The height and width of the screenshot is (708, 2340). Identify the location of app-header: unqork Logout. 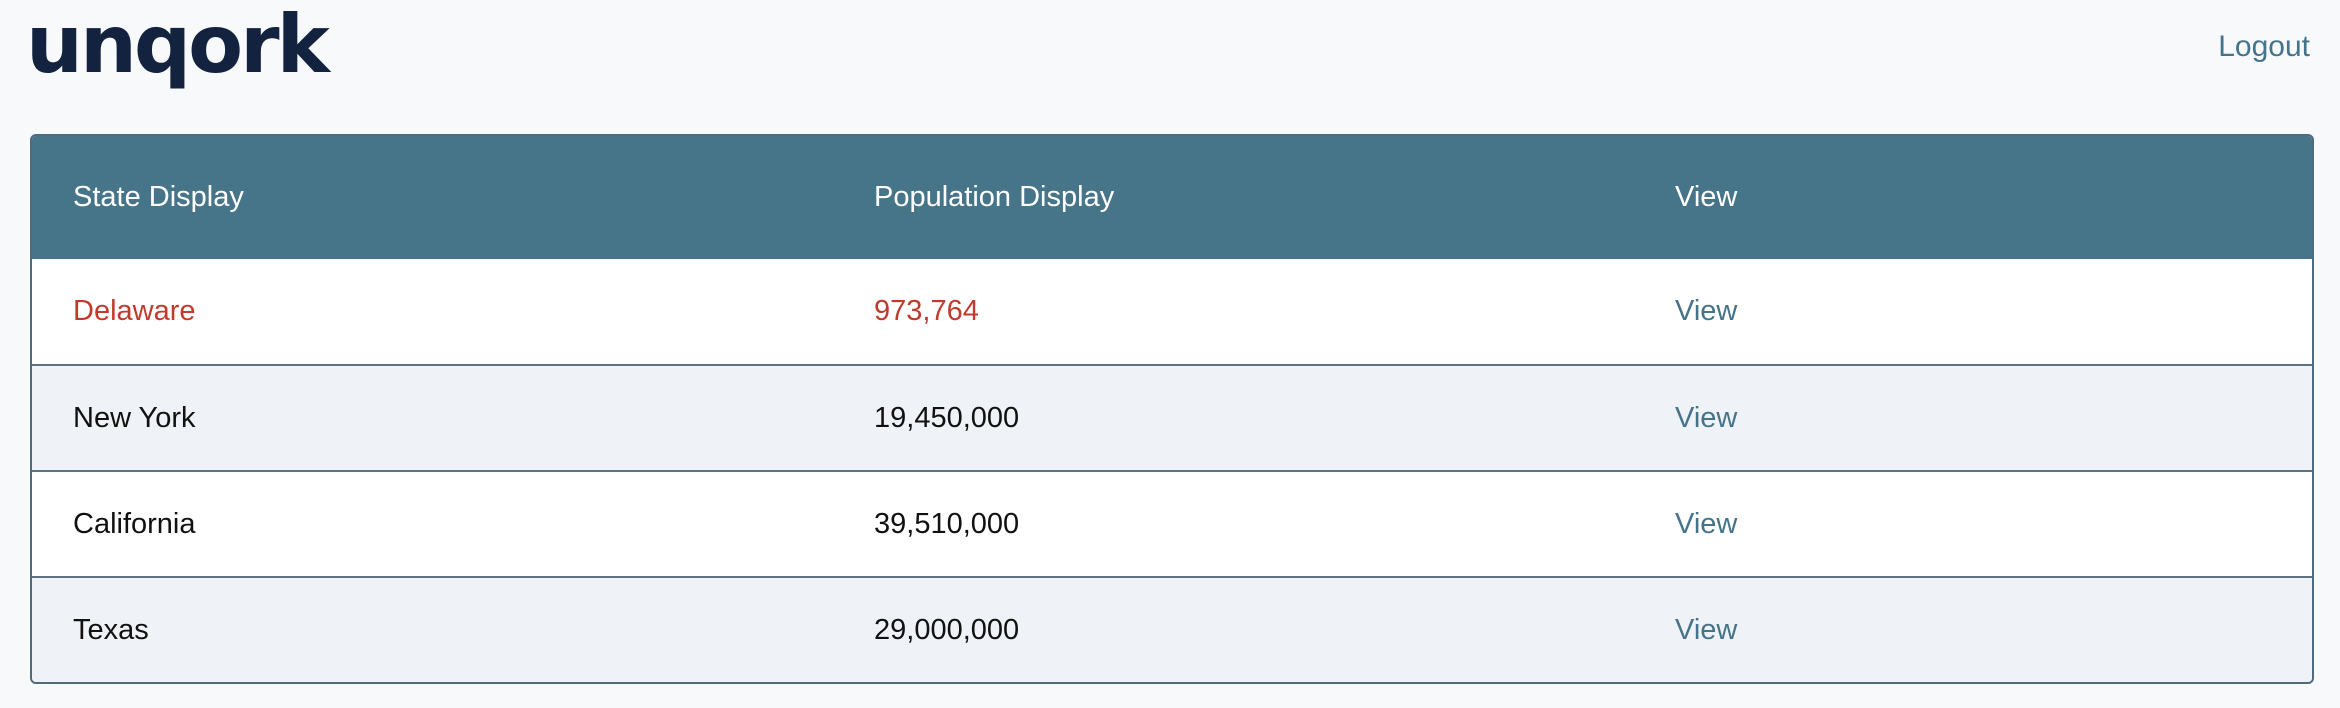
(1170, 50).